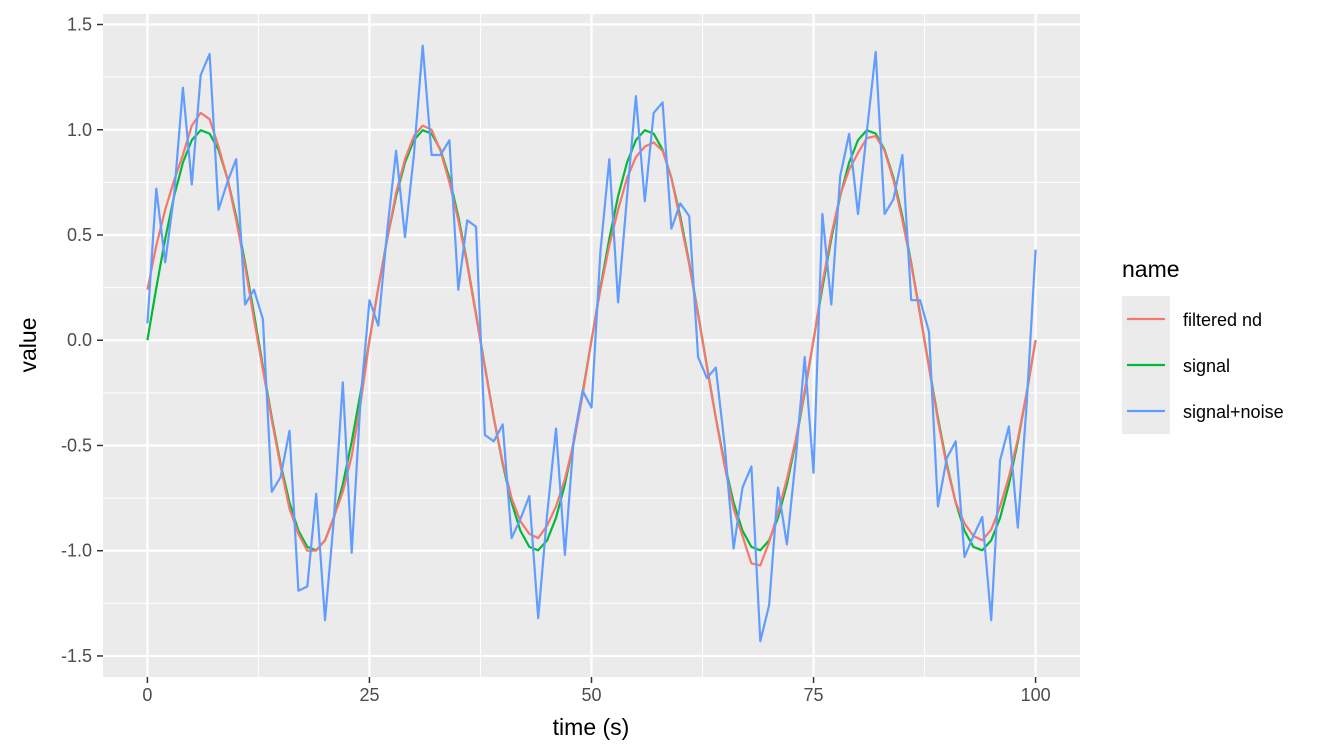  What do you see at coordinates (79, 25) in the screenshot?
I see `y-tick-label: 1.5` at bounding box center [79, 25].